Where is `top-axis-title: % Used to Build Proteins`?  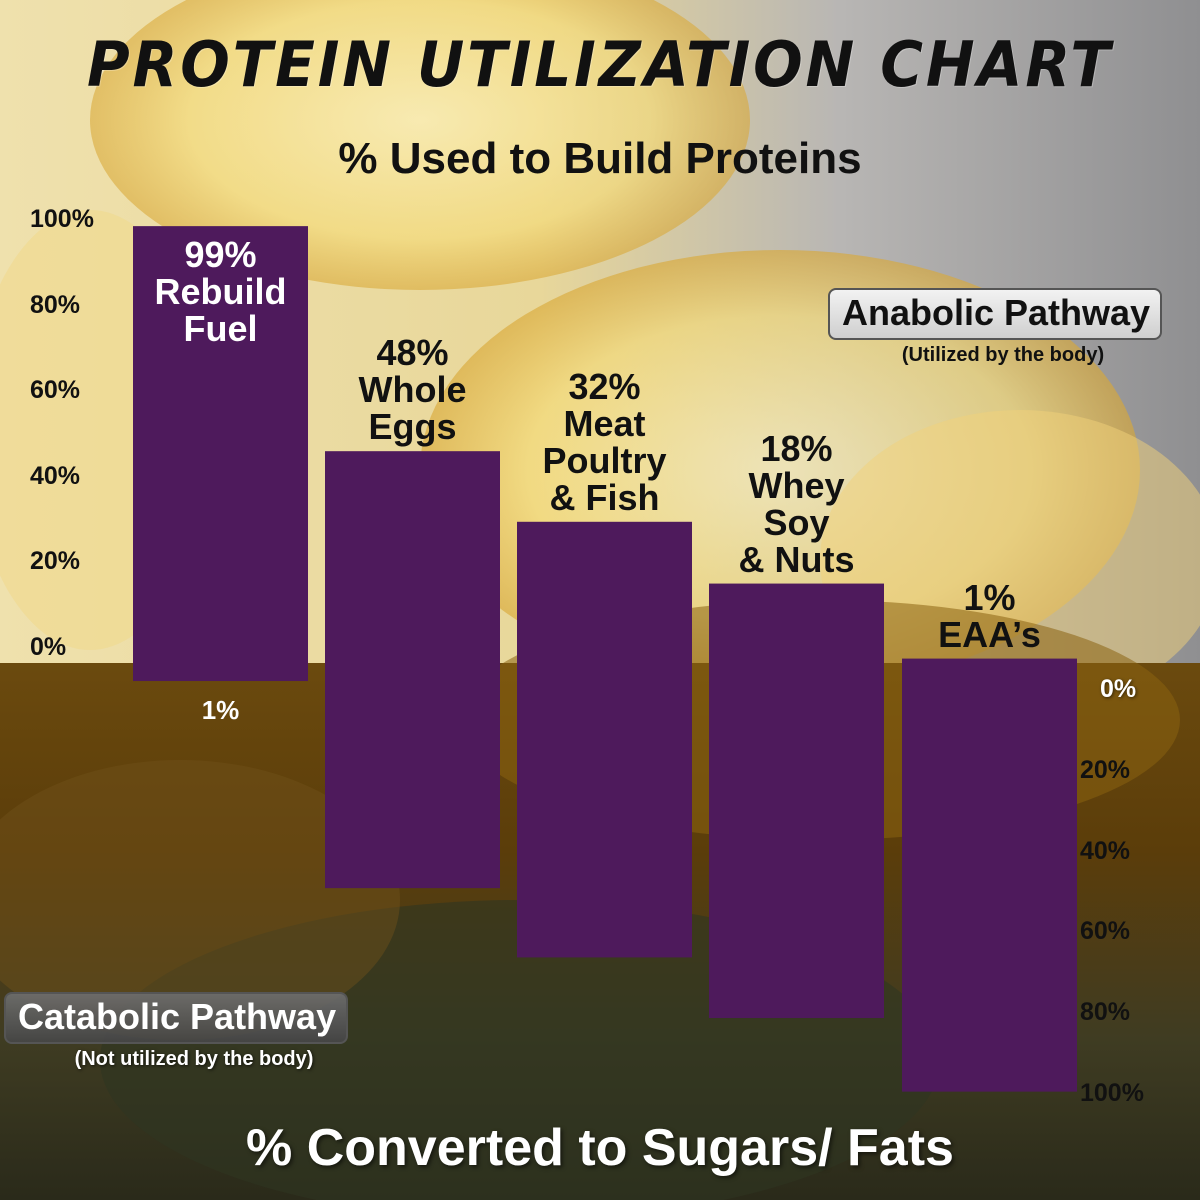 top-axis-title: % Used to Build Proteins is located at coordinates (600, 158).